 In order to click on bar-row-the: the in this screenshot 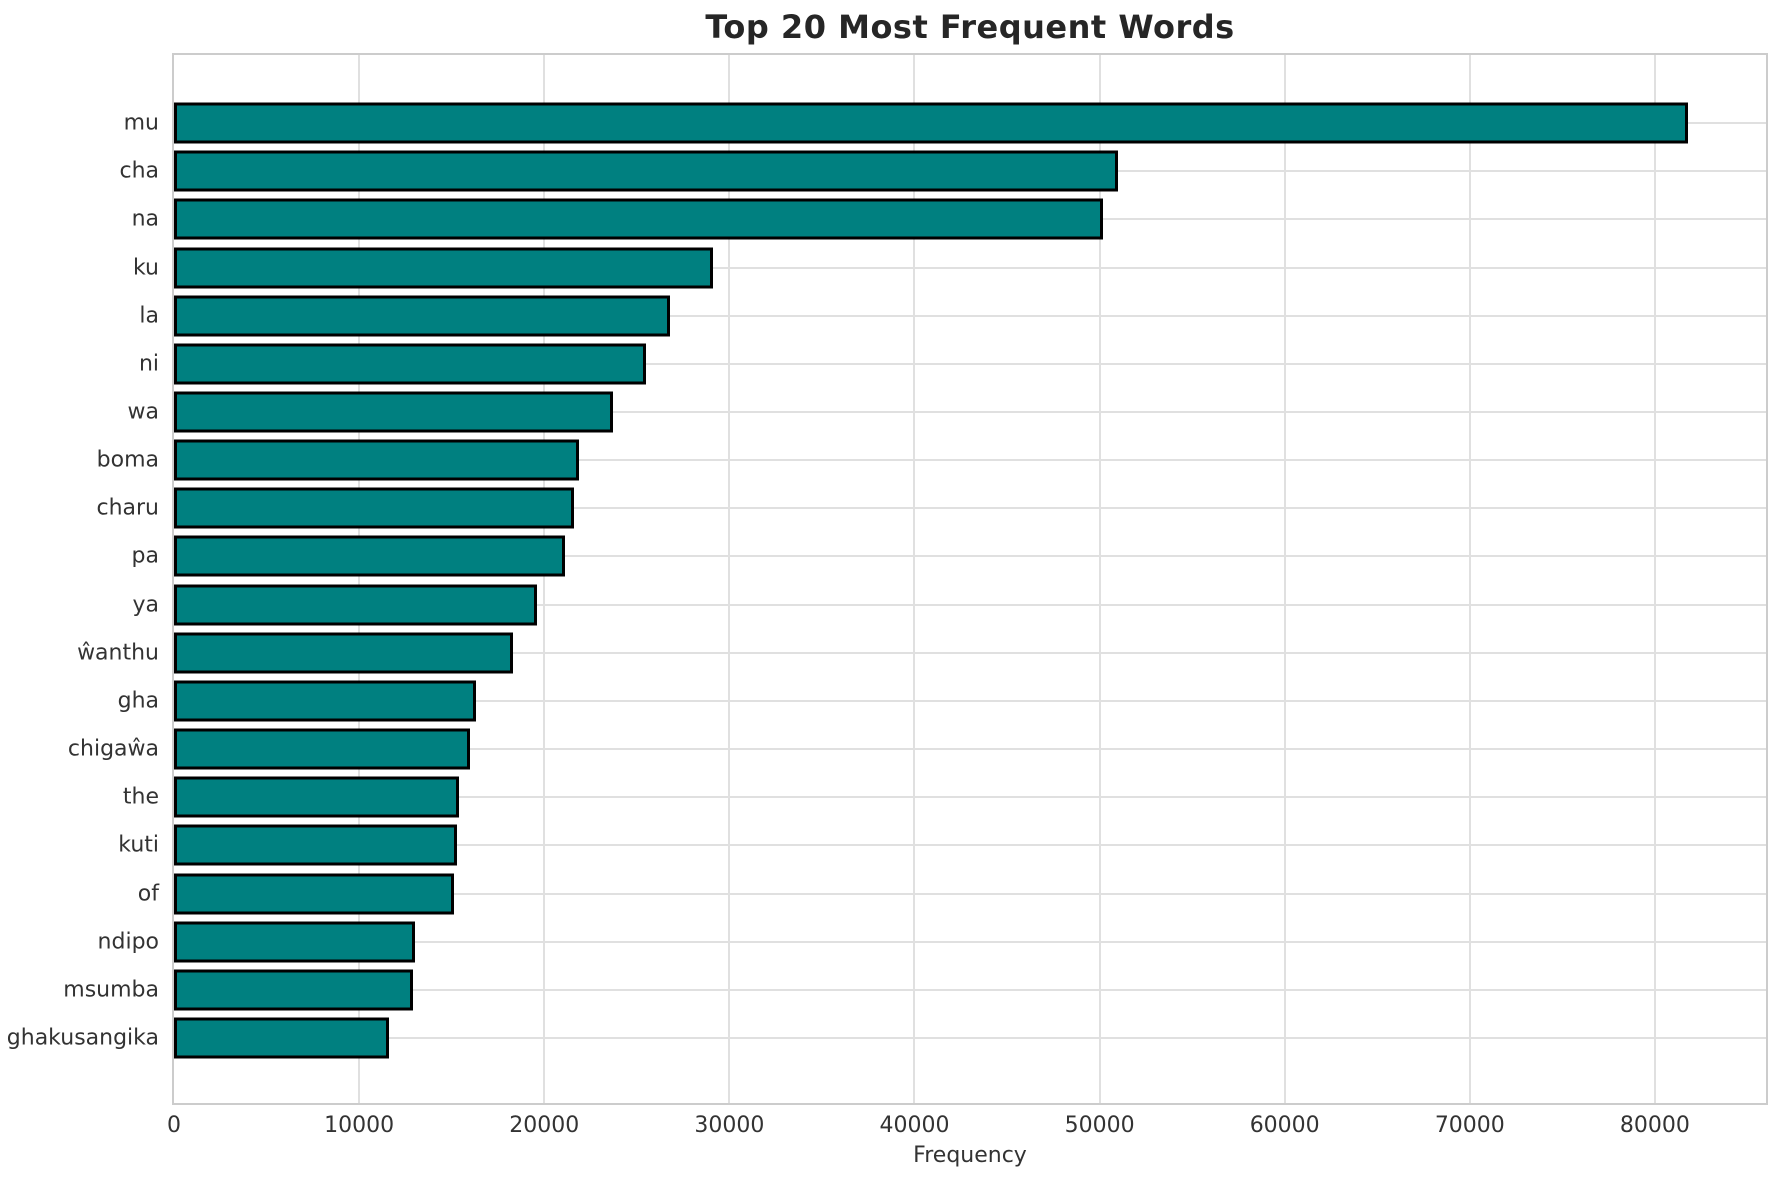, I will do `click(944, 797)`.